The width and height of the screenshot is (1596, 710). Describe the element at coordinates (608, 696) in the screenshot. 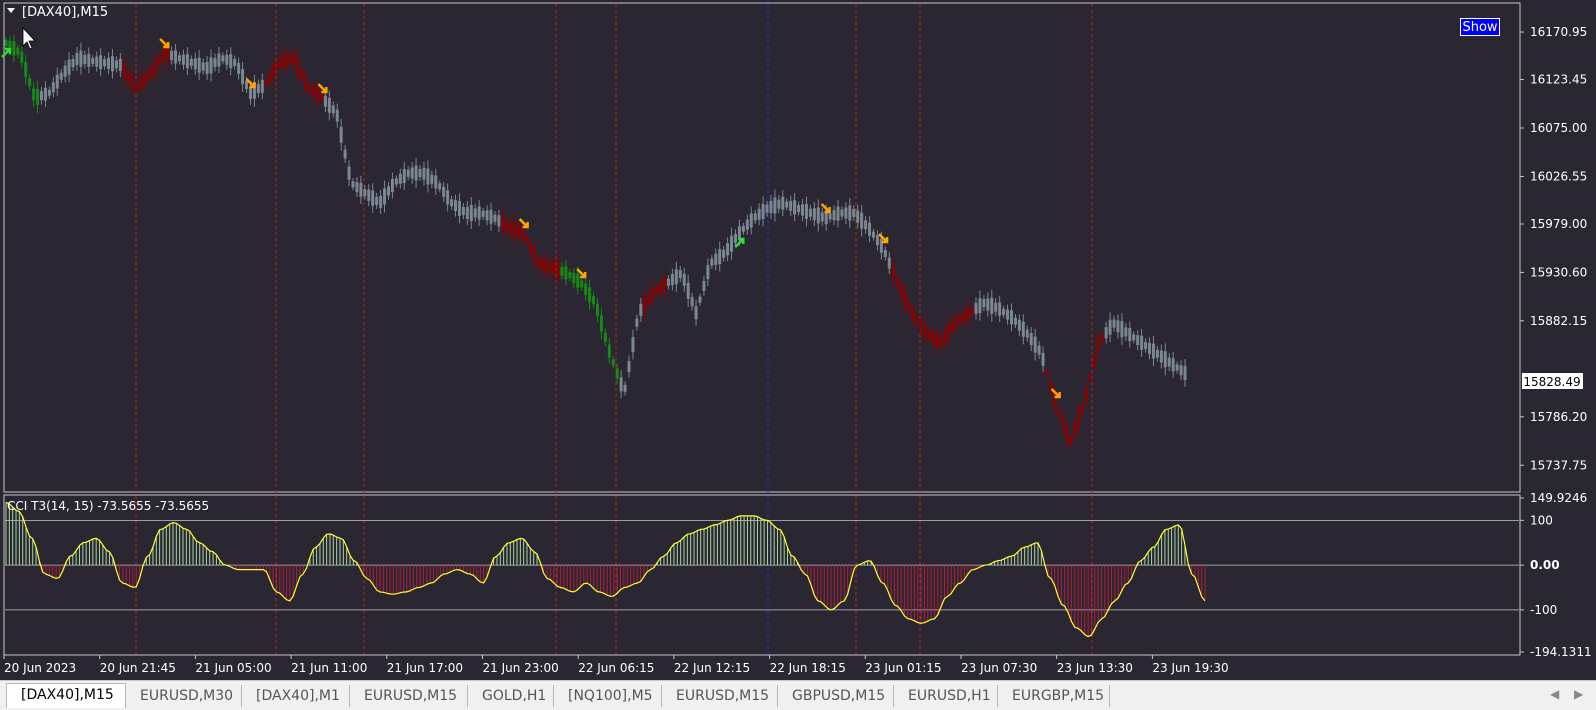

I see `chart-tab: [NQ100],M5` at that location.